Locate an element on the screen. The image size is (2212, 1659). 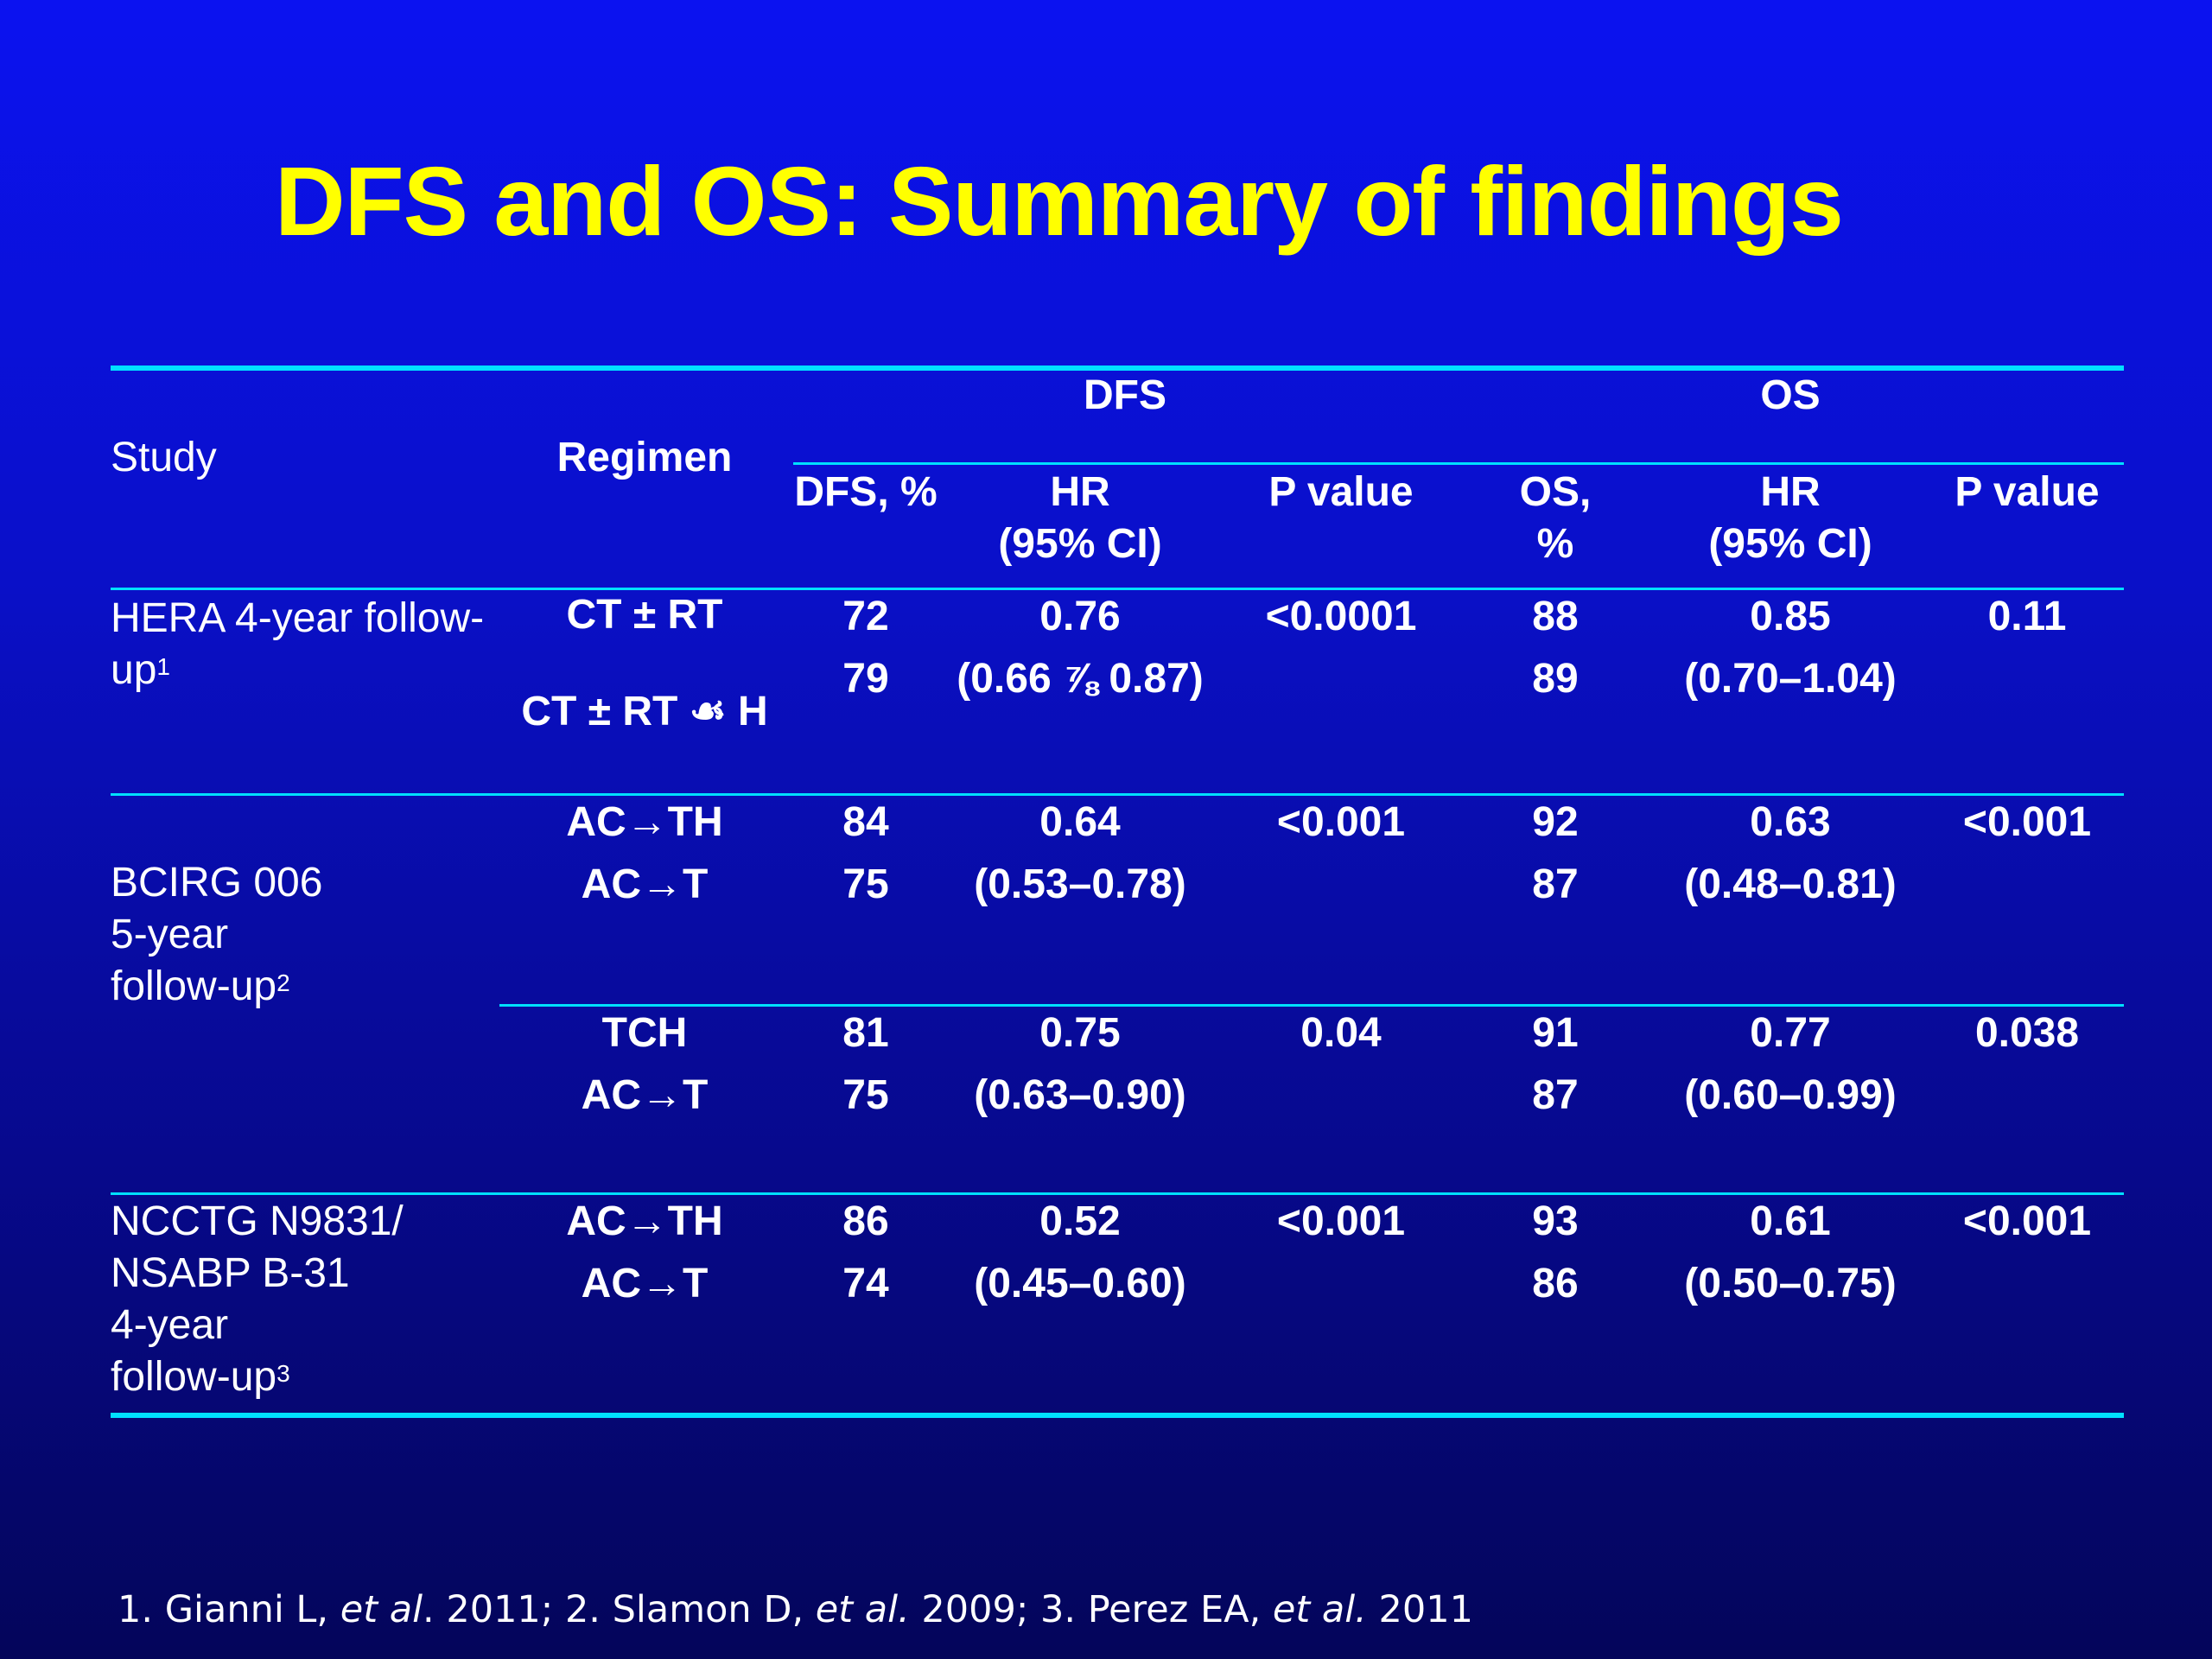
group-header-rule is located at coordinates (1458, 463).